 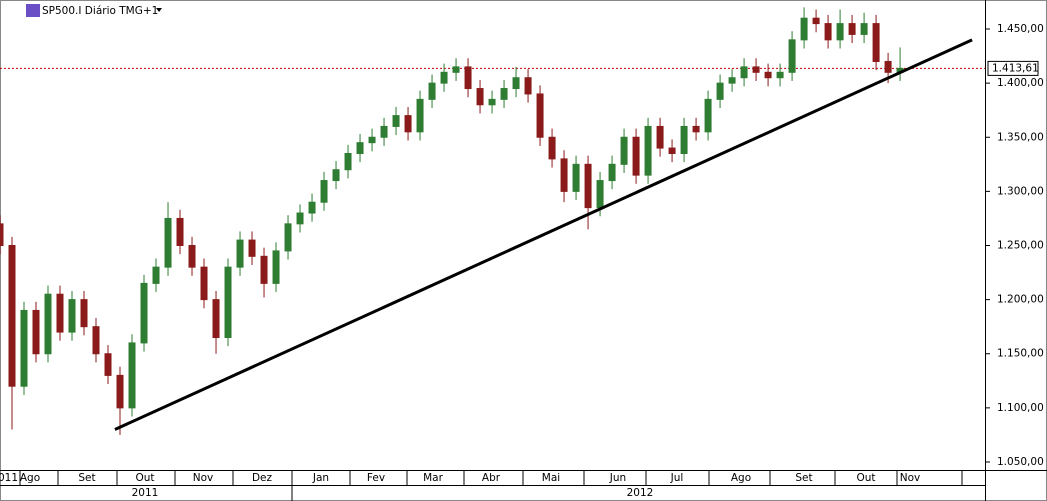 What do you see at coordinates (1020, 354) in the screenshot?
I see `y-tick-label: 1.150,00` at bounding box center [1020, 354].